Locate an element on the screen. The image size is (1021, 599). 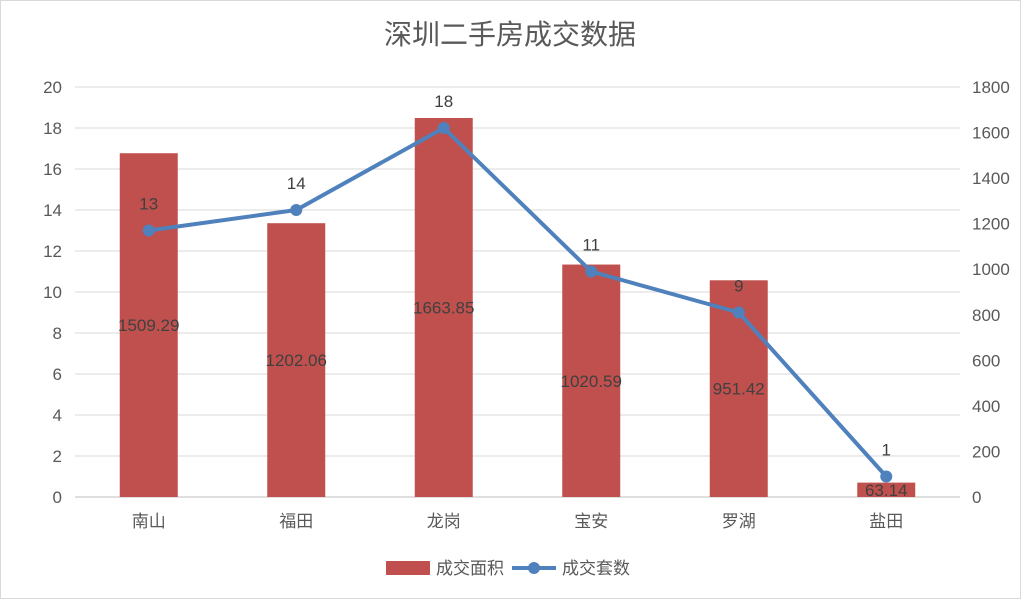
legend-label: 成交套数 is located at coordinates (596, 569).